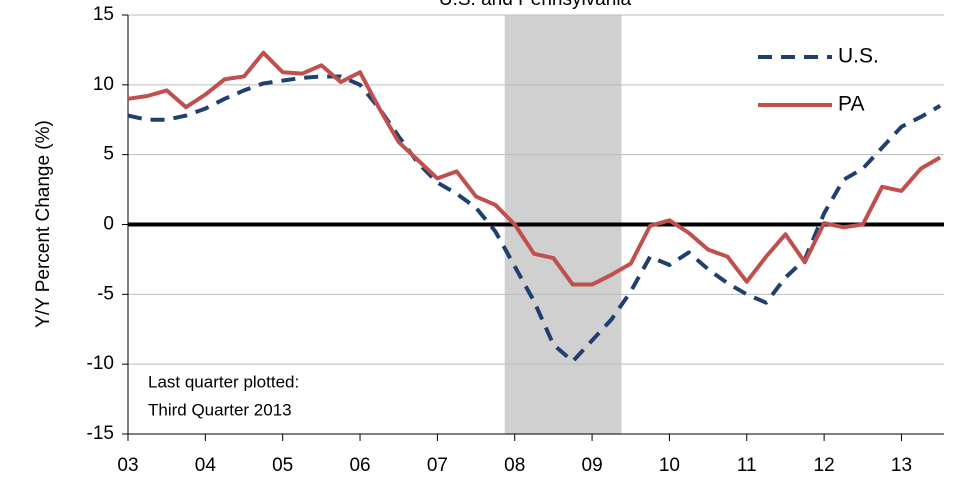  What do you see at coordinates (43, 224) in the screenshot?
I see `y-axis-label: Y/Y Percent Change (%)` at bounding box center [43, 224].